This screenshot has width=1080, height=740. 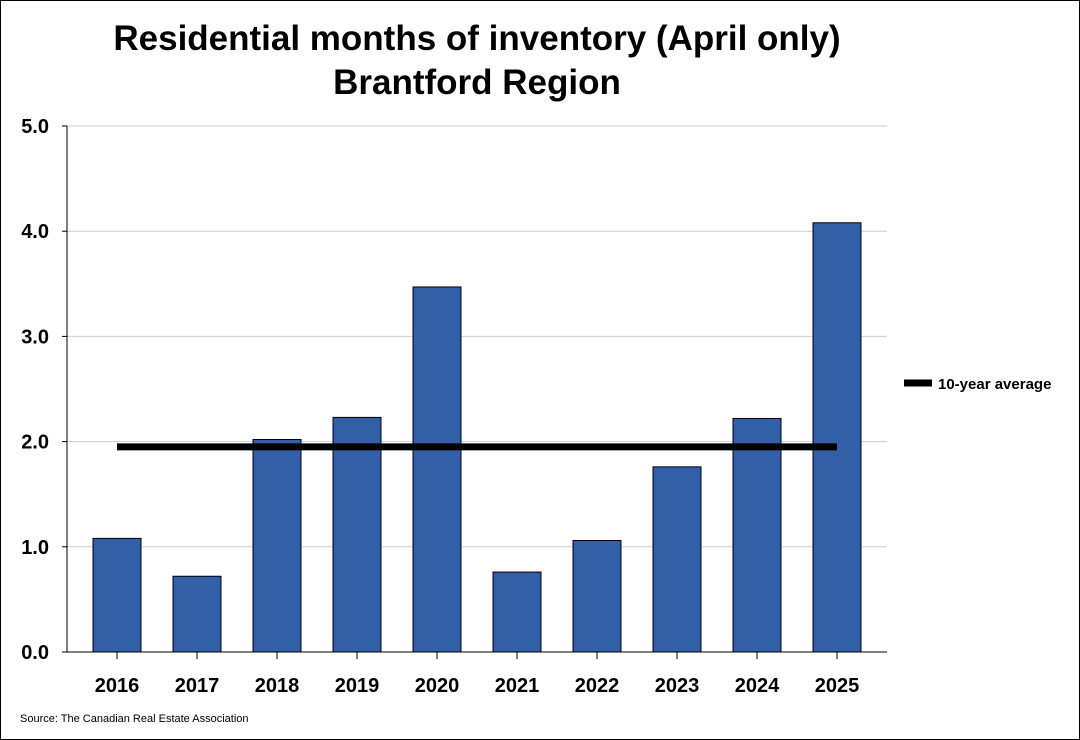 What do you see at coordinates (677, 559) in the screenshot?
I see `bar-2023` at bounding box center [677, 559].